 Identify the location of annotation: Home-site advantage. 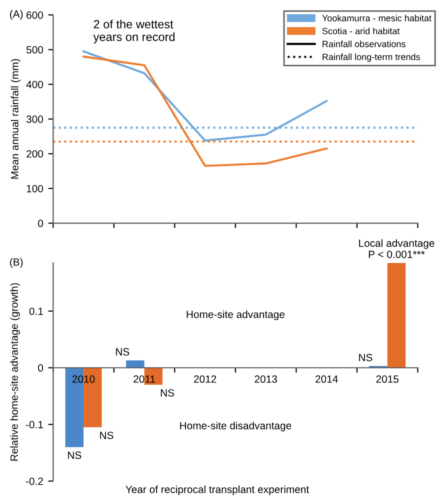
(235, 315).